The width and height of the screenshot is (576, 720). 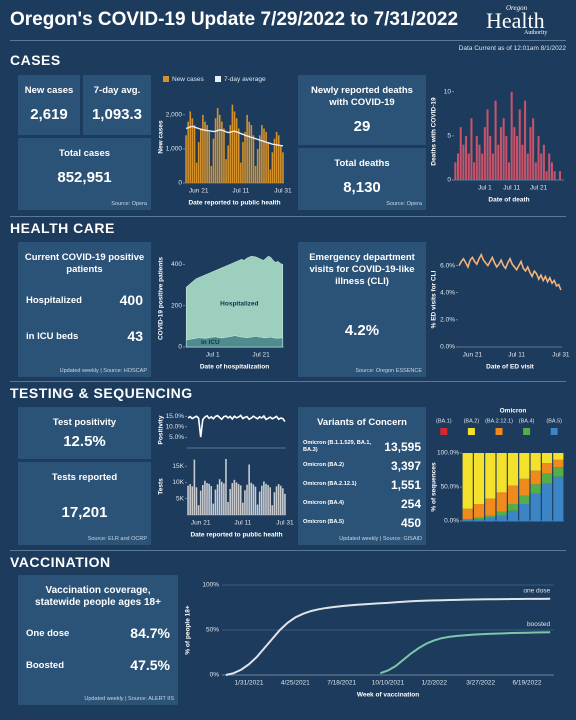 I want to click on value: 17,201, so click(x=84, y=512).